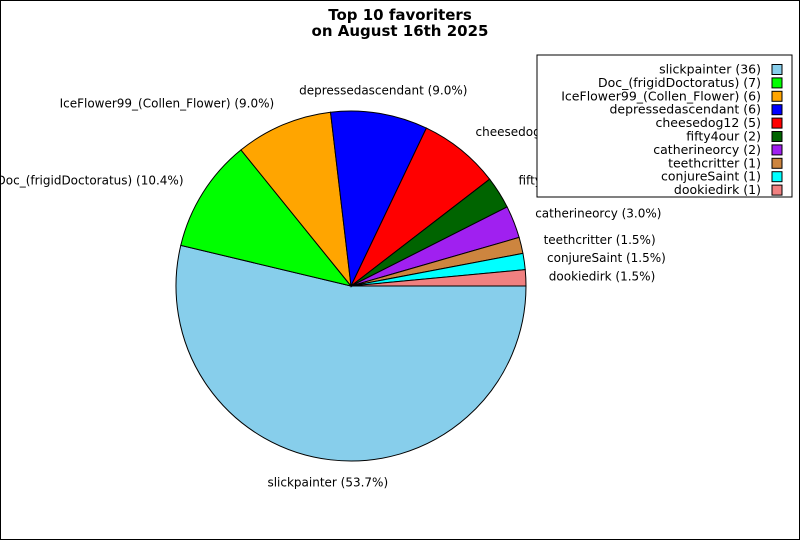 The height and width of the screenshot is (540, 800). I want to click on slice-label-0: slickpainter (53.7%), so click(327, 483).